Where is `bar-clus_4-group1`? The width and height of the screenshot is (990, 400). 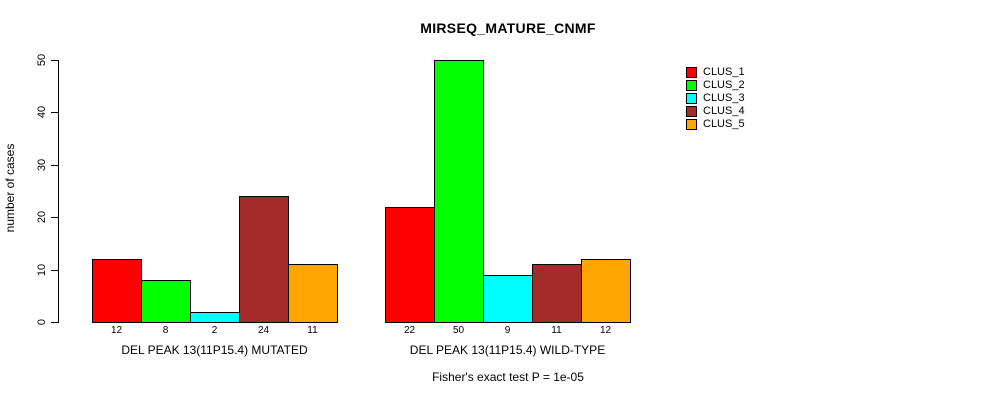
bar-clus_4-group1 is located at coordinates (264, 259).